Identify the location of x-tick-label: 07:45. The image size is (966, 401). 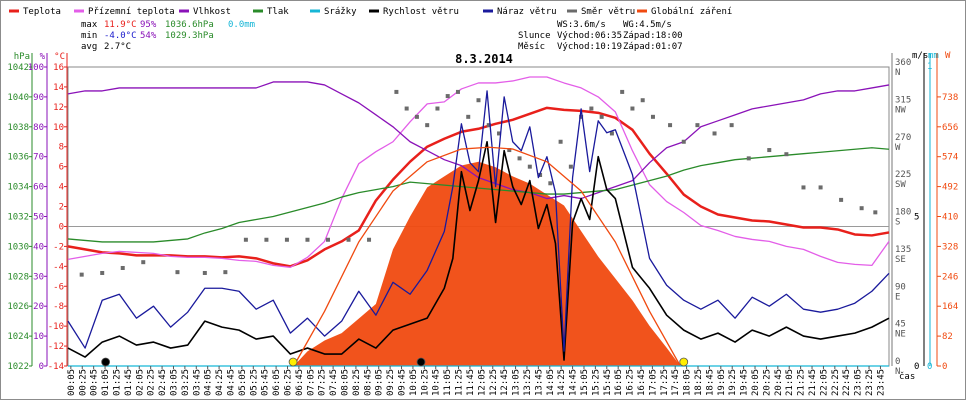
(334, 382).